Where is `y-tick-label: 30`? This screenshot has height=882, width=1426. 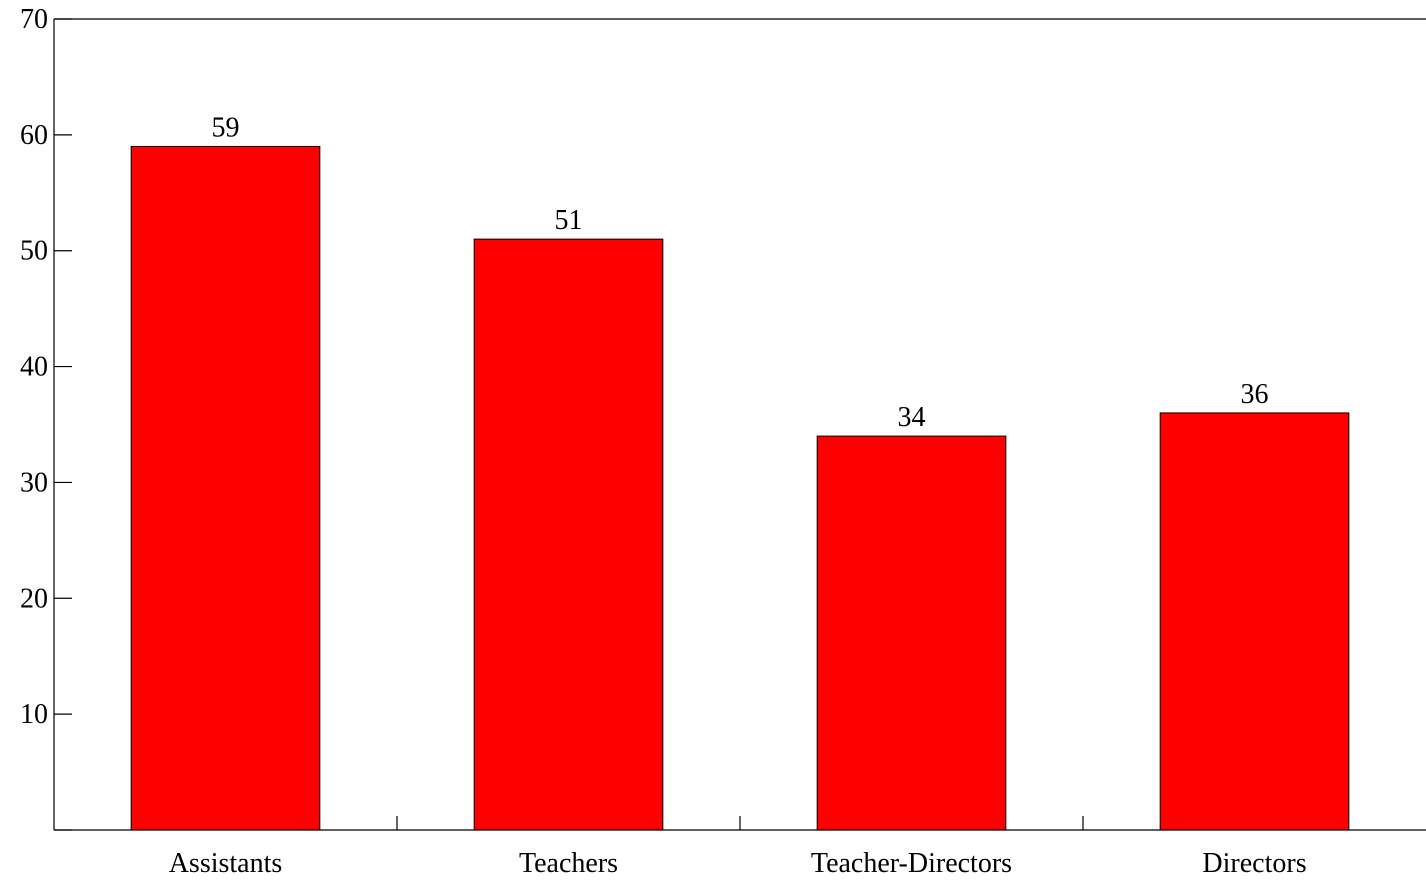 y-tick-label: 30 is located at coordinates (34, 482).